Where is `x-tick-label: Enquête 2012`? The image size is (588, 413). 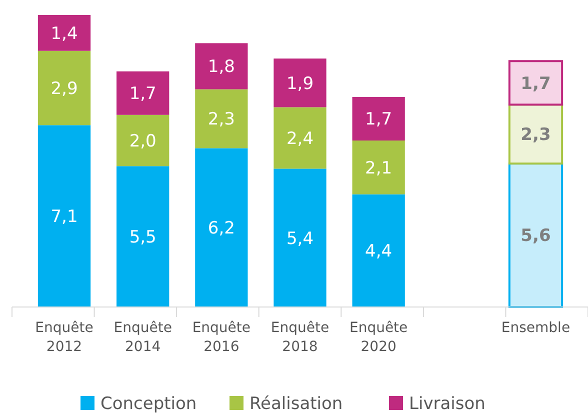
x-tick-label: Enquête 2012 is located at coordinates (64, 337).